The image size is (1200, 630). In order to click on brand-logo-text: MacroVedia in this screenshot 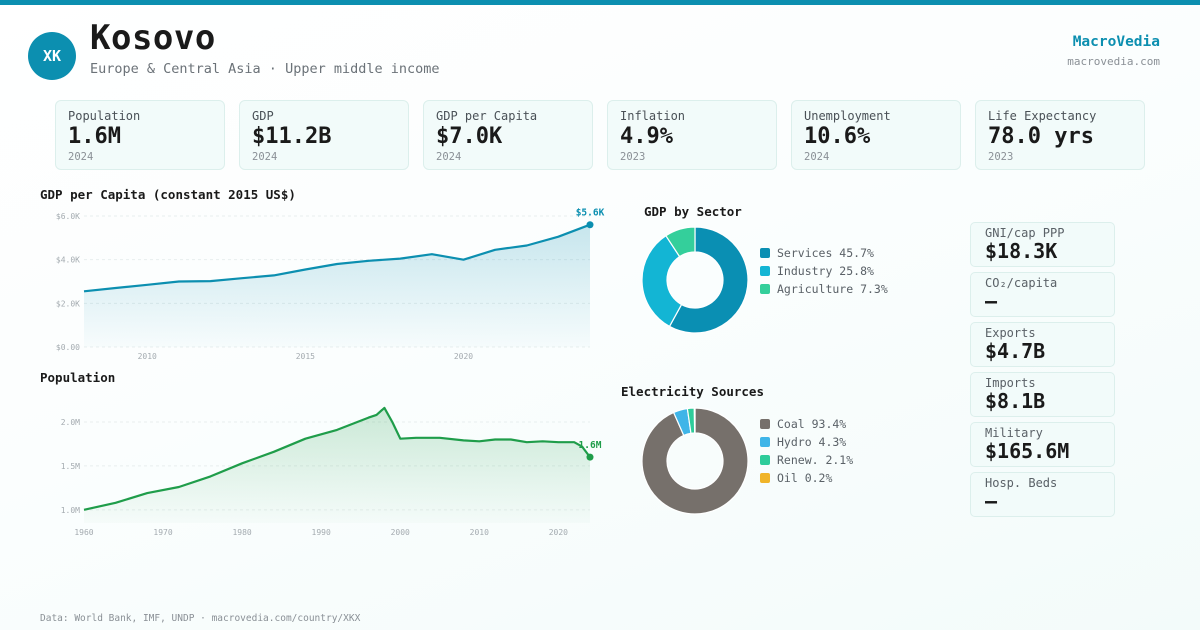, I will do `click(1116, 42)`.